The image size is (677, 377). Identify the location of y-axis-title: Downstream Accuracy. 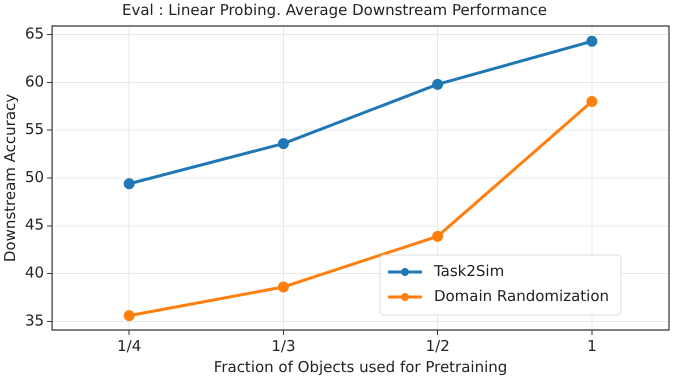
(9, 178).